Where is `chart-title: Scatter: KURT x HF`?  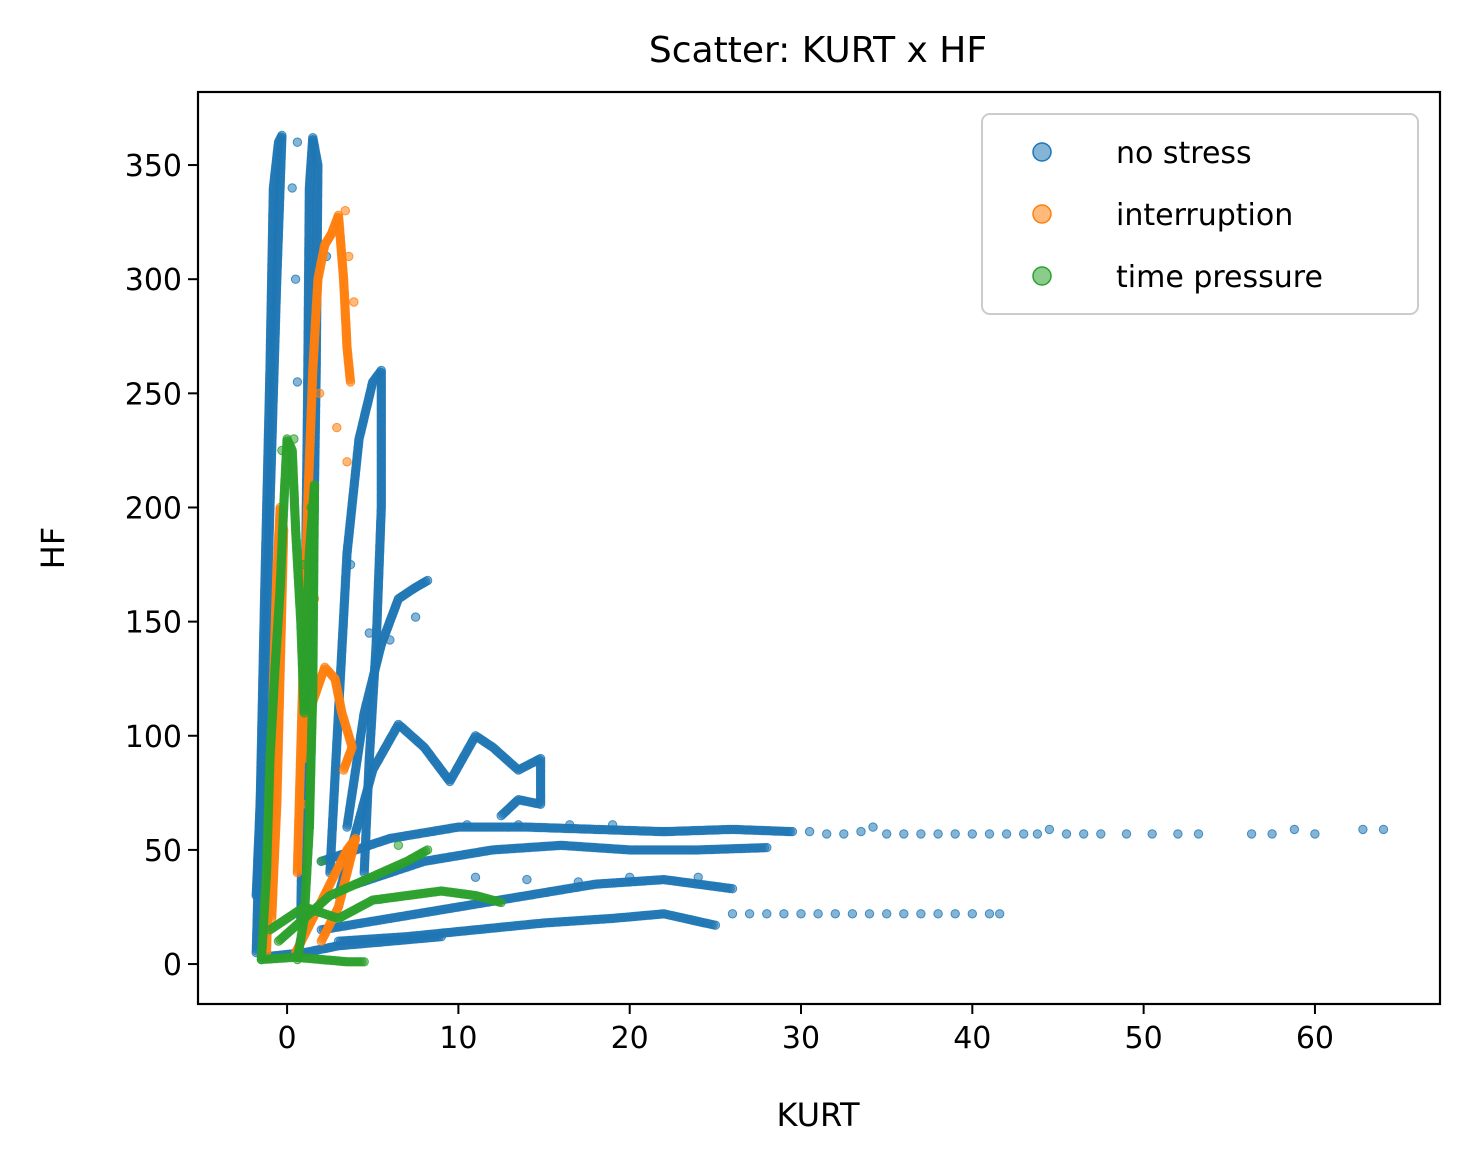
chart-title: Scatter: KURT x HF is located at coordinates (818, 50).